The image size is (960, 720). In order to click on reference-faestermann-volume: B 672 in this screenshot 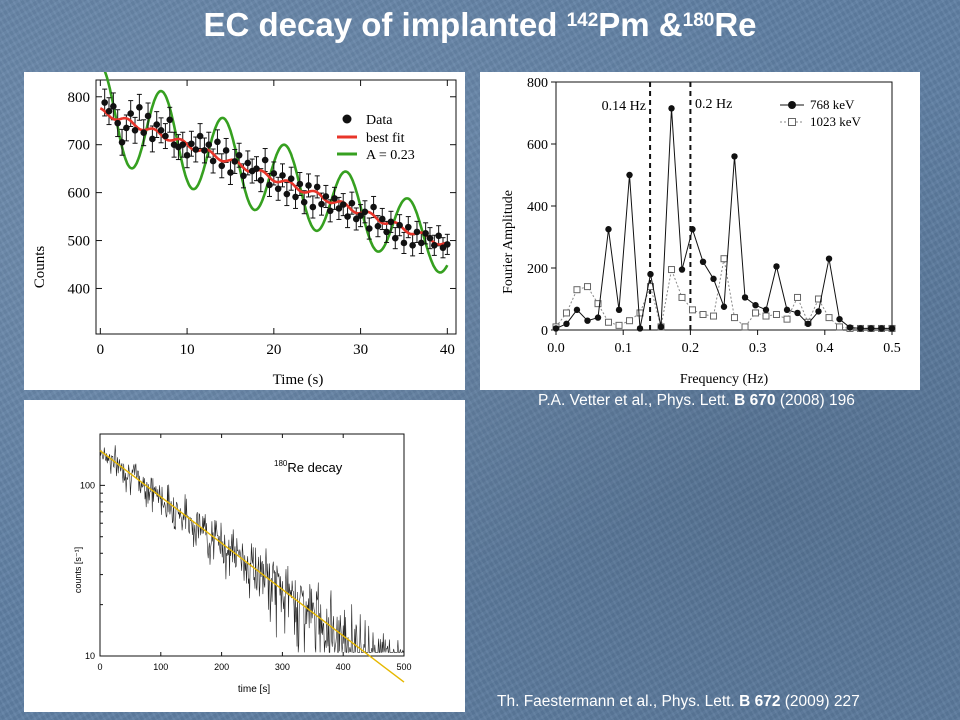, I will do `click(760, 701)`.